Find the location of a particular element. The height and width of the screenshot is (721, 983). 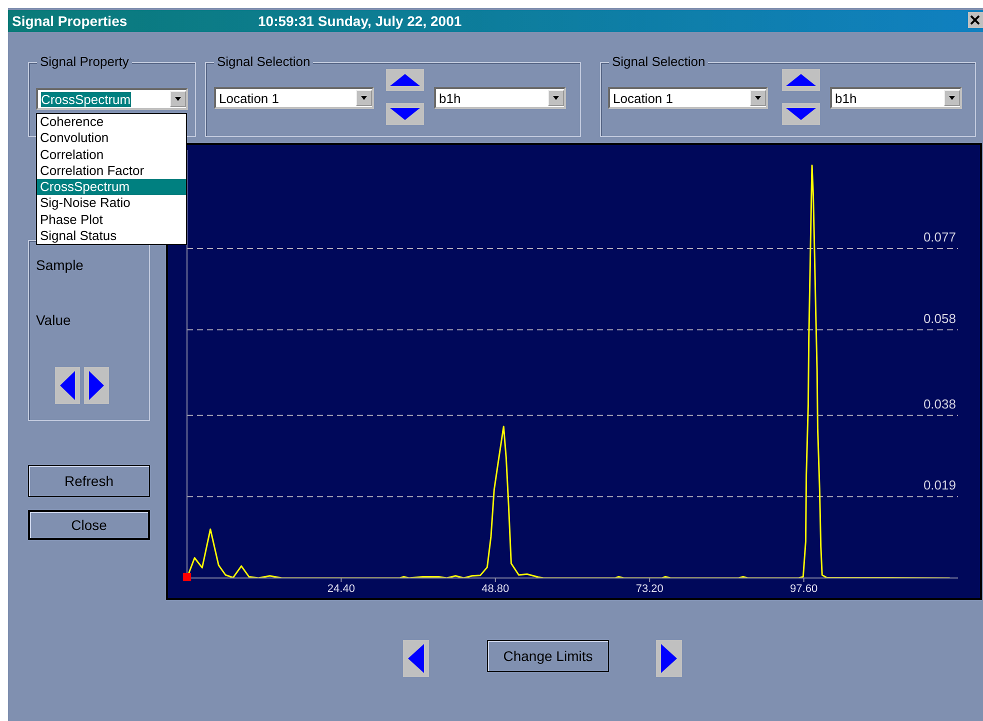

y-tick-label: 0.019 is located at coordinates (939, 485).